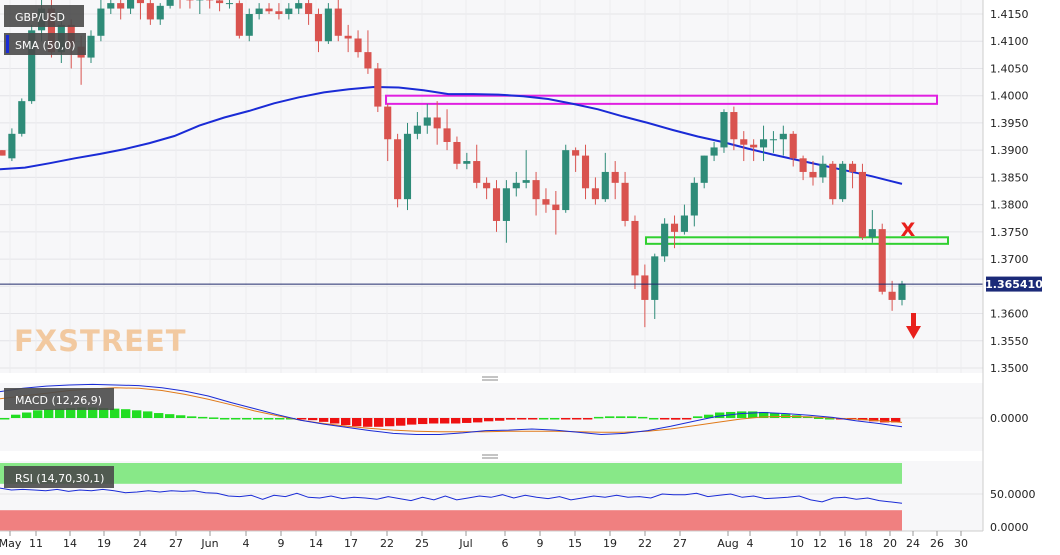 The image size is (1060, 555). I want to click on x-tick-label: 18, so click(866, 543).